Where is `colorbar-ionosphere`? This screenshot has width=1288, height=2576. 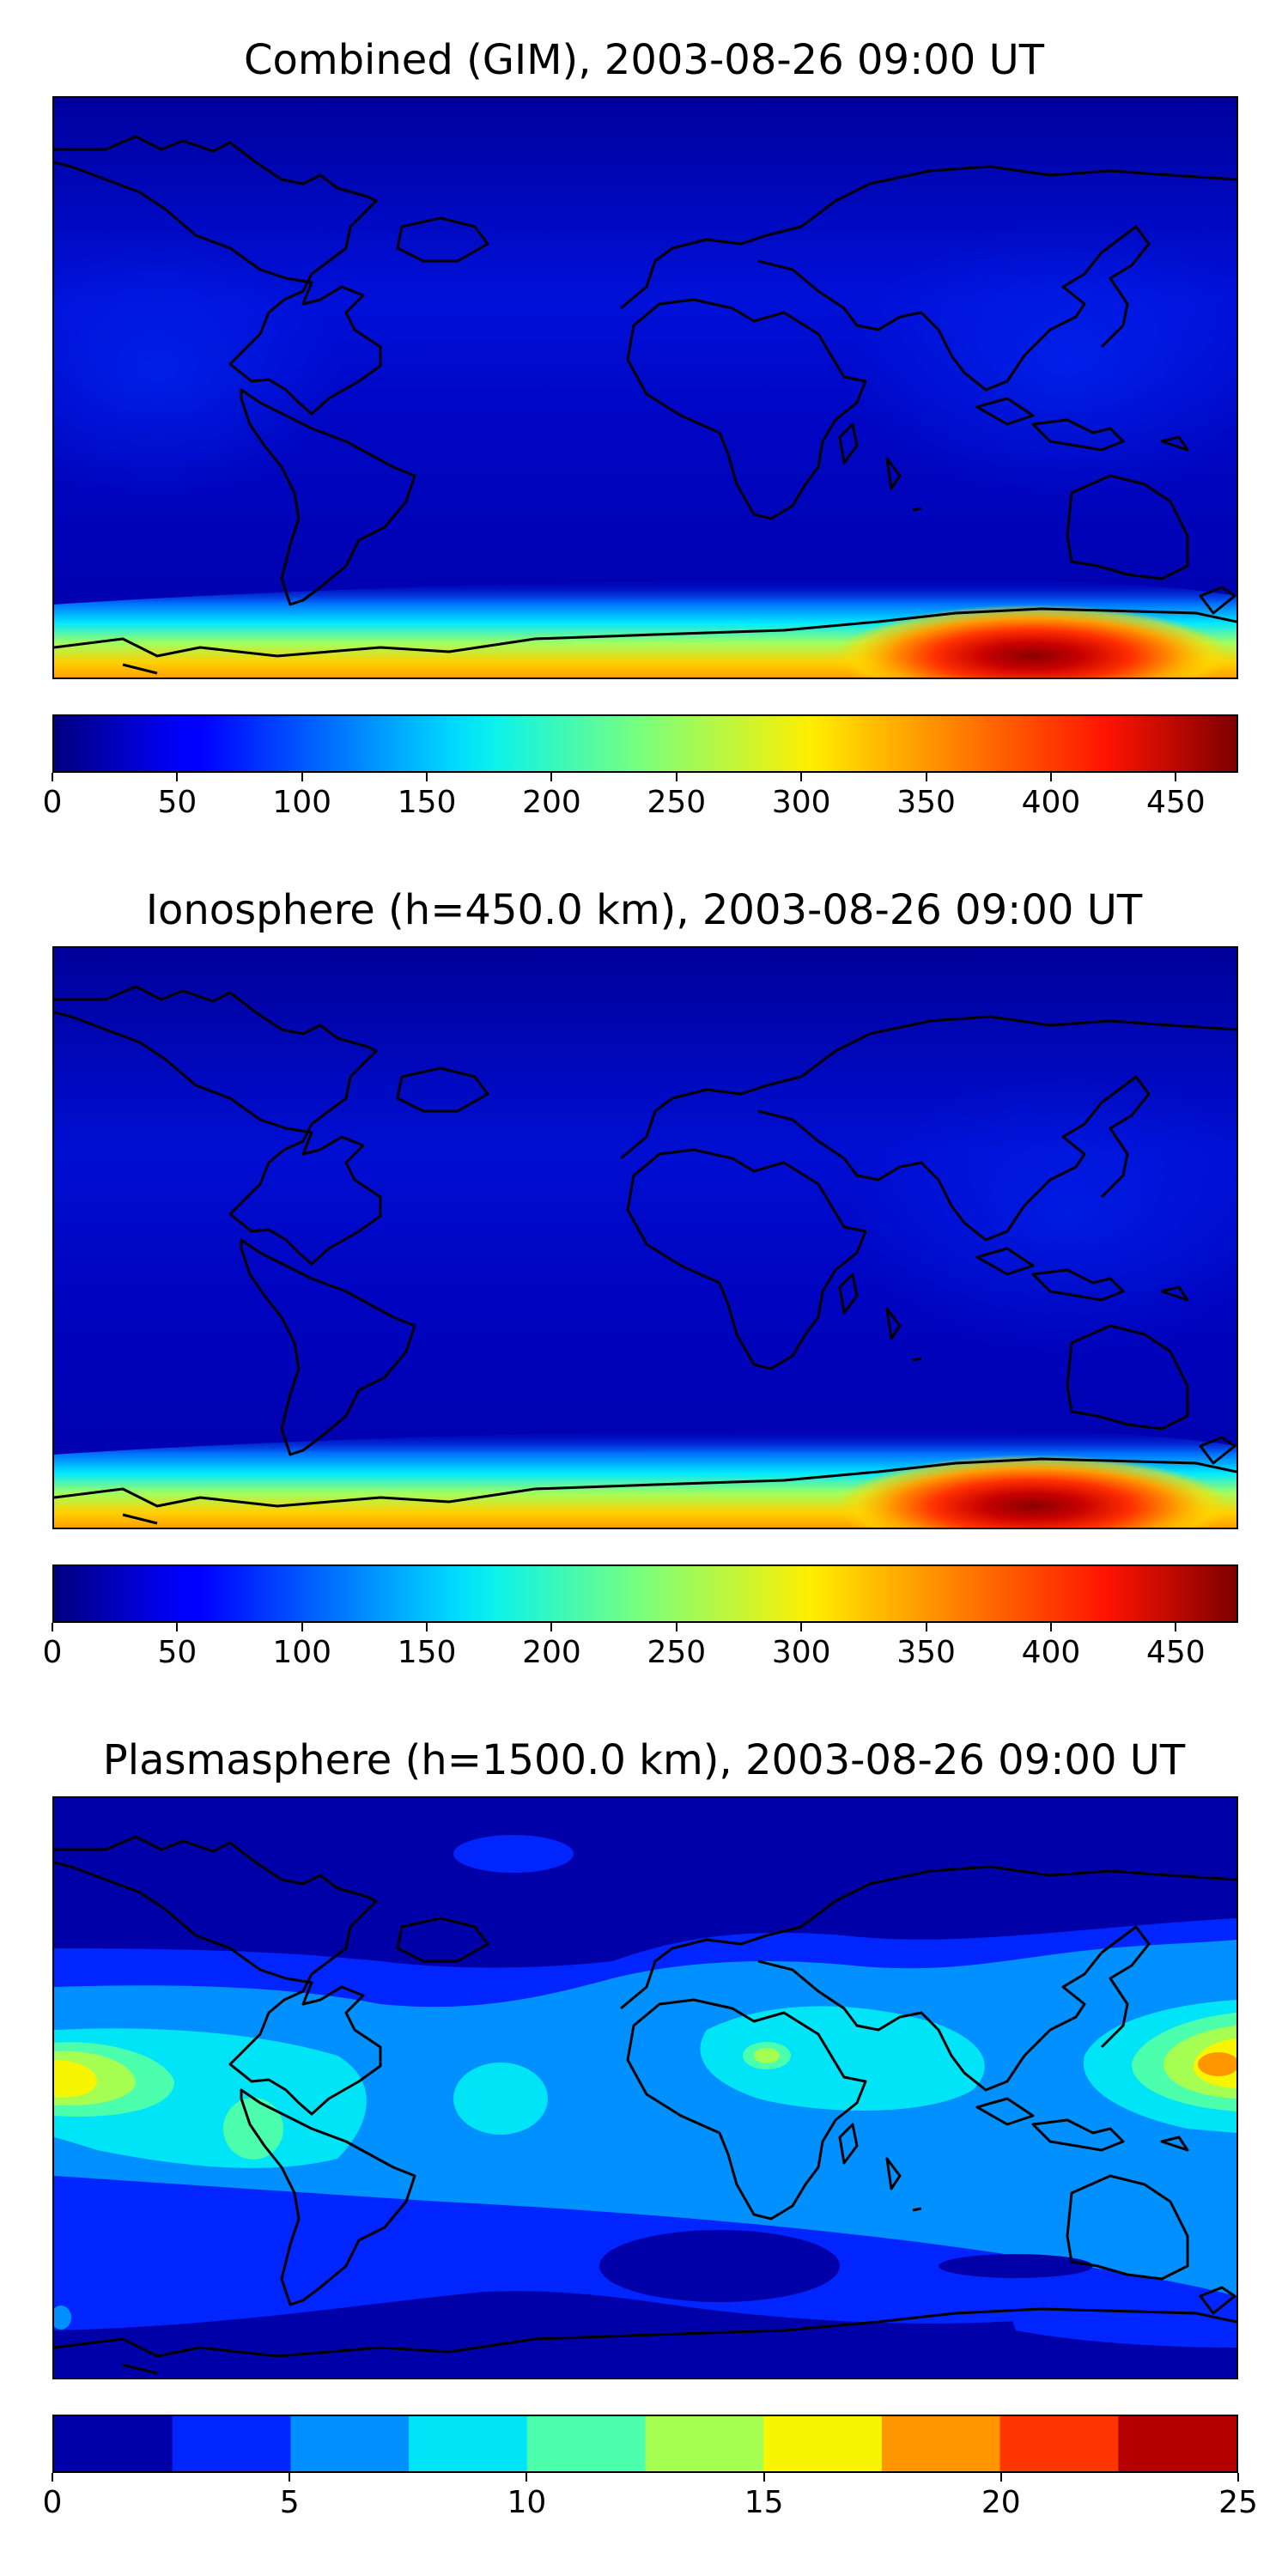
colorbar-ionosphere is located at coordinates (645, 1594).